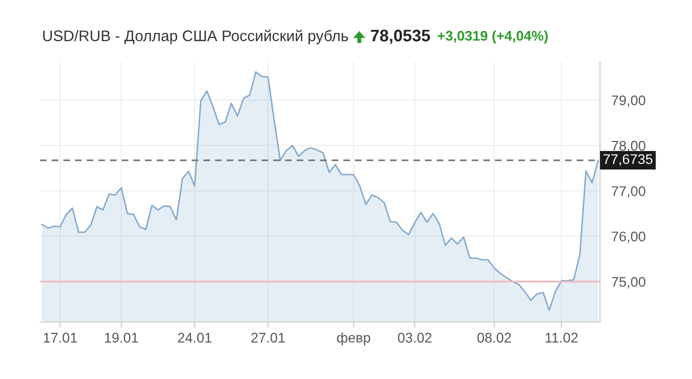 The height and width of the screenshot is (379, 692). Describe the element at coordinates (400, 37) in the screenshot. I see `text: 78,0535` at that location.